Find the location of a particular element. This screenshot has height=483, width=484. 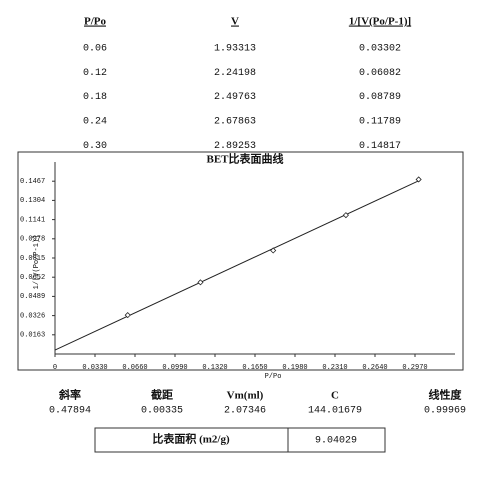

table-cell: 0.18 is located at coordinates (95, 97).